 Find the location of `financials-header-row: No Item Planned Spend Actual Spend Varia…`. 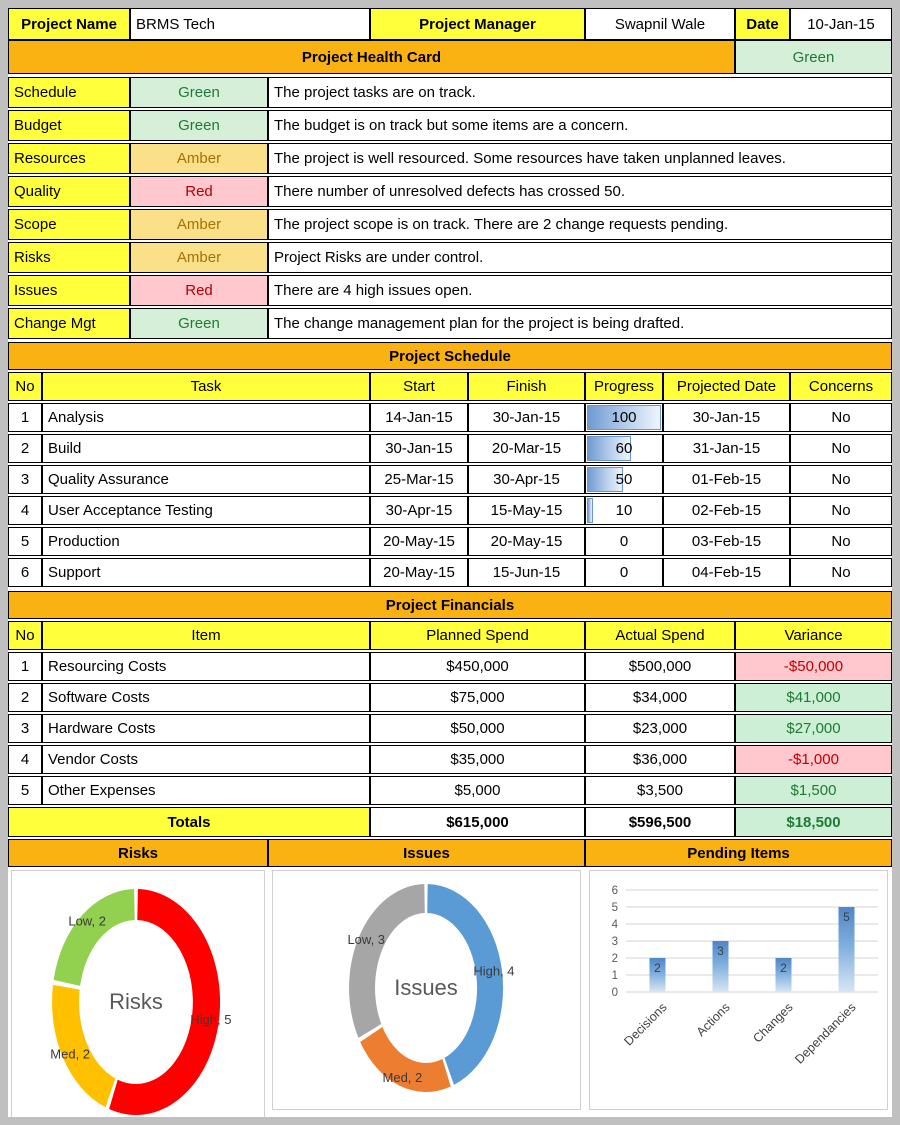

financials-header-row: No Item Planned Spend Actual Spend Varia… is located at coordinates (450, 635).